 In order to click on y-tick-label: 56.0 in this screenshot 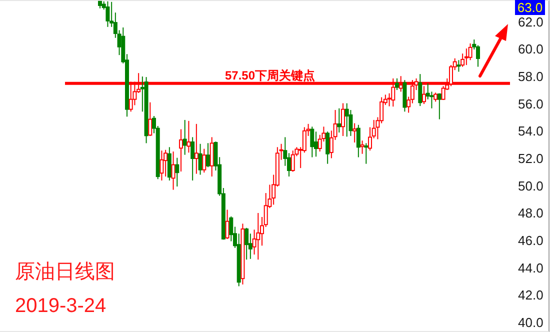, I will do `click(531, 104)`.